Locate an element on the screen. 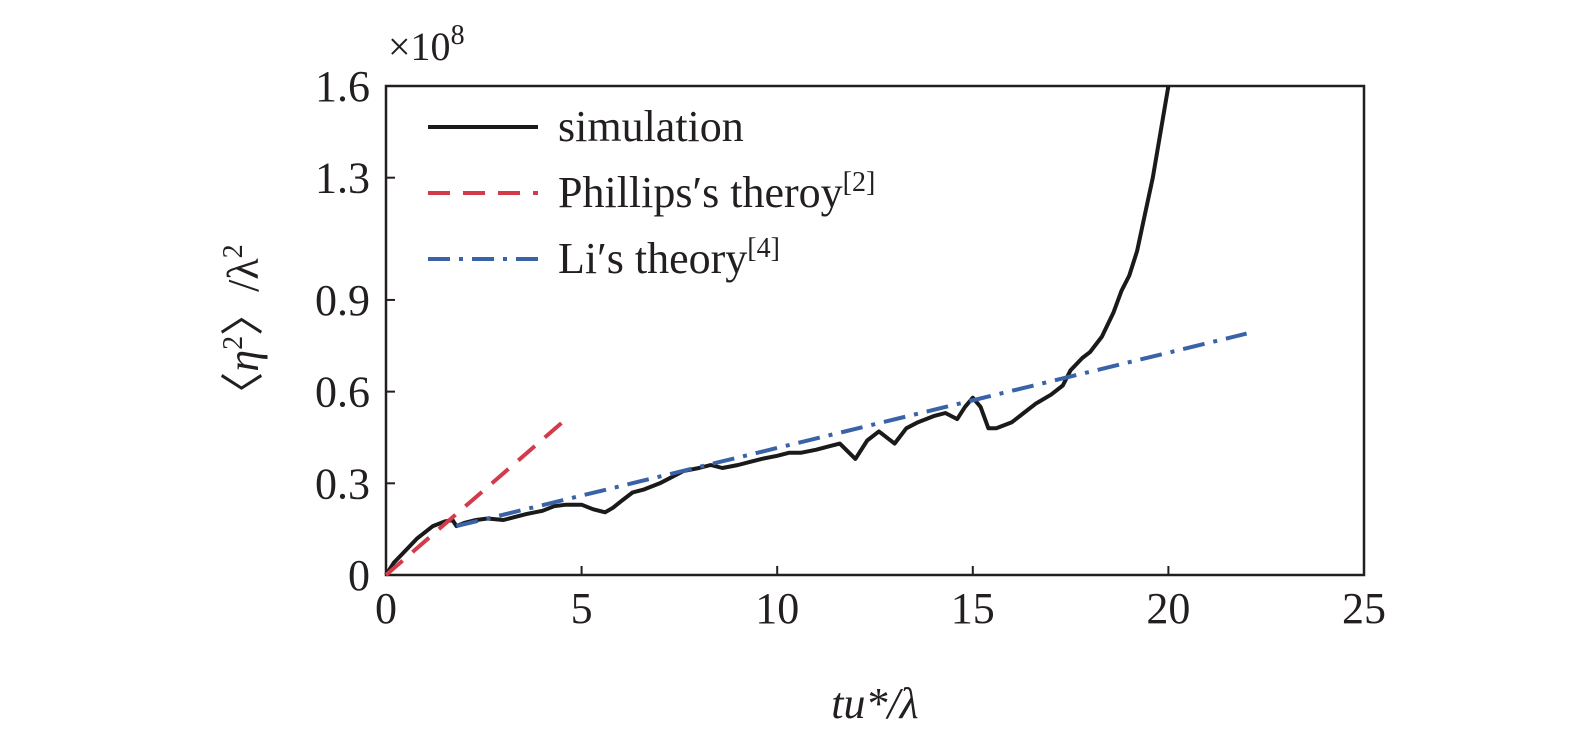 This screenshot has height=735, width=1575. x-tick-label: 25 is located at coordinates (1364, 608).